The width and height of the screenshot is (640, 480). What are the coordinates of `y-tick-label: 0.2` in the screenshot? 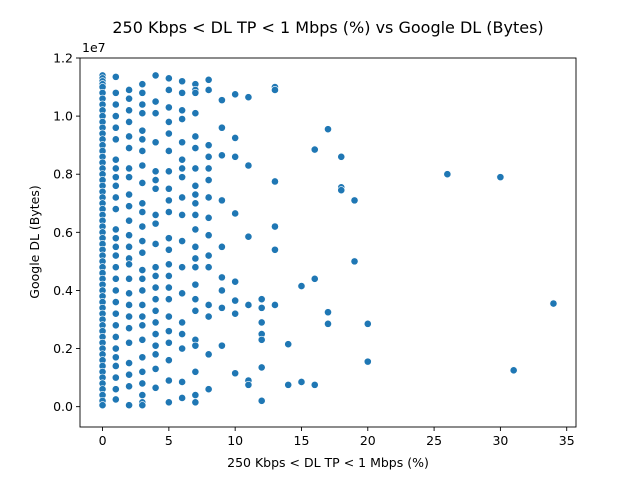 It's located at (63, 348).